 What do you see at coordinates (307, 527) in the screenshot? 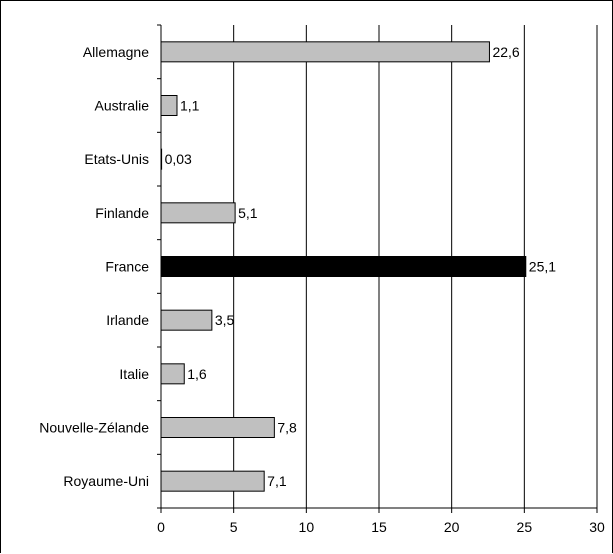
I see `x-tick-label: 10` at bounding box center [307, 527].